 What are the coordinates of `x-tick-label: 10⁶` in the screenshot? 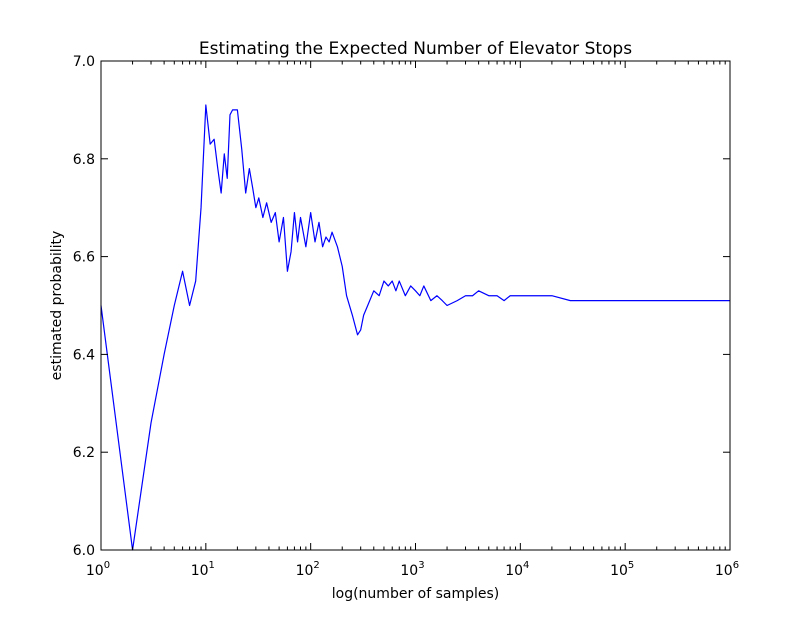 It's located at (727, 569).